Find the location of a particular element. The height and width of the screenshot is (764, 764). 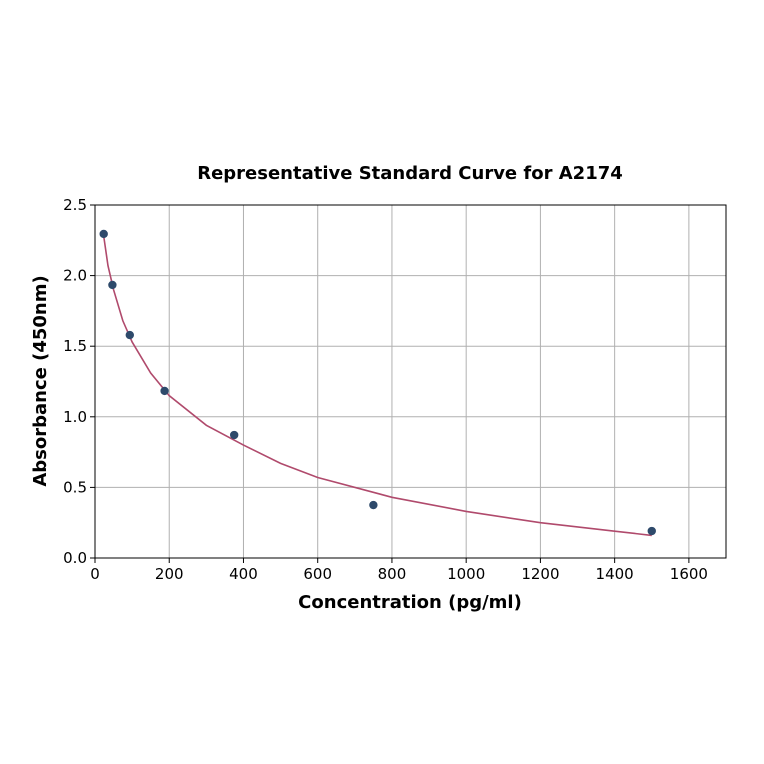

x-tick-label: 1000 is located at coordinates (466, 574).